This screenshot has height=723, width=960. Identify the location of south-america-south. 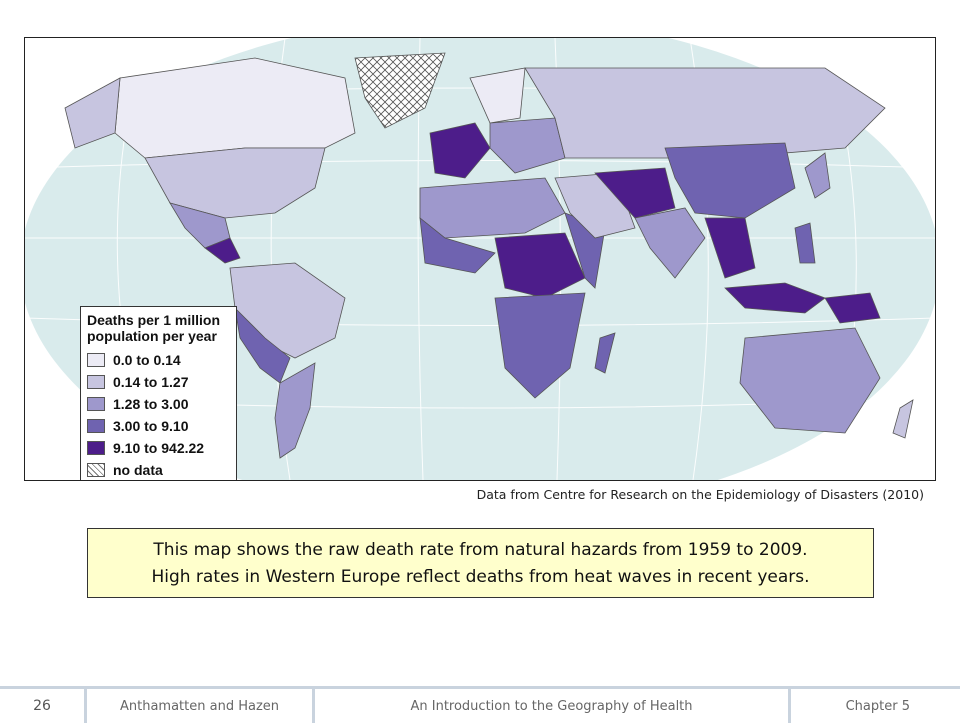
(295, 410).